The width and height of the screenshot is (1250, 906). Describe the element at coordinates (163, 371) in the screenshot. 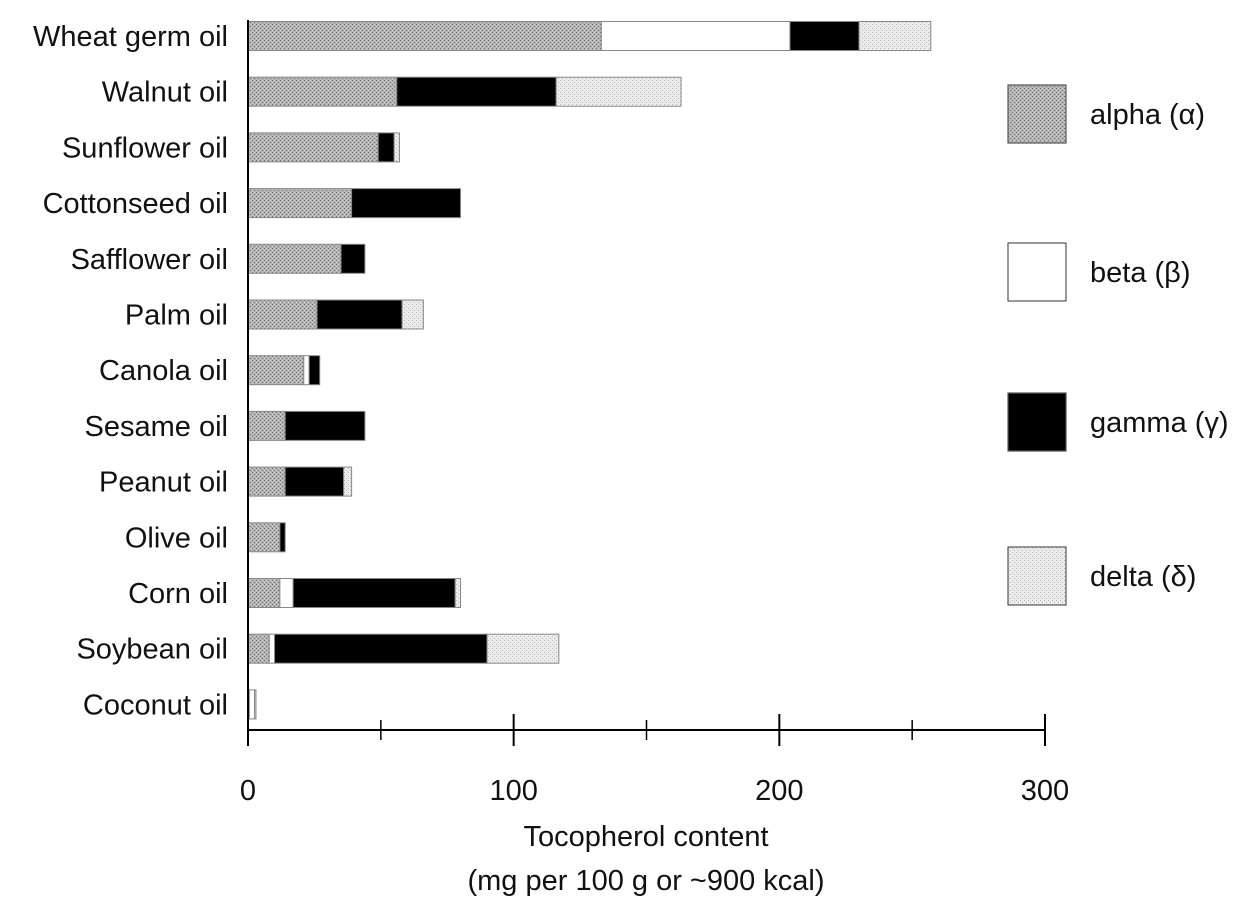

I see `category-label: Canola oil` at that location.